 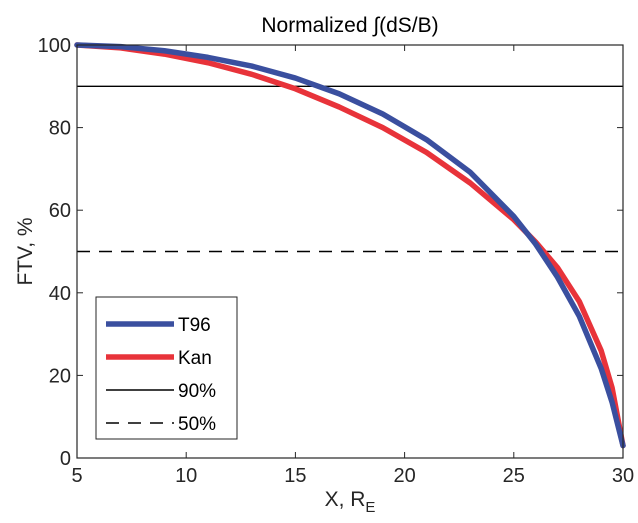 I want to click on x-axis-label: X, RE, so click(x=350, y=502).